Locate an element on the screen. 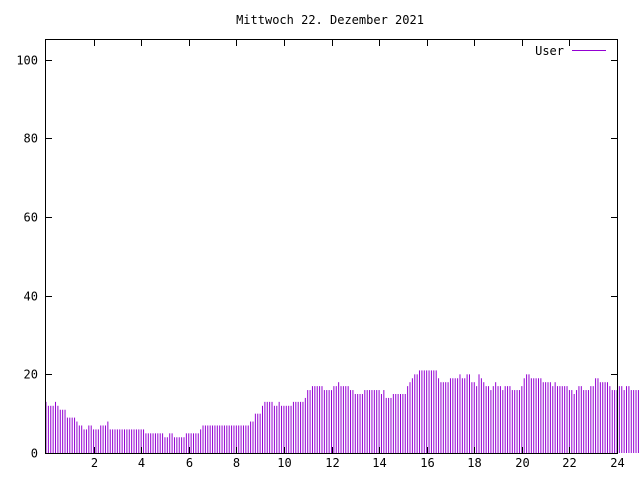 The width and height of the screenshot is (640, 480). y-tick-label: 0 is located at coordinates (34, 454).